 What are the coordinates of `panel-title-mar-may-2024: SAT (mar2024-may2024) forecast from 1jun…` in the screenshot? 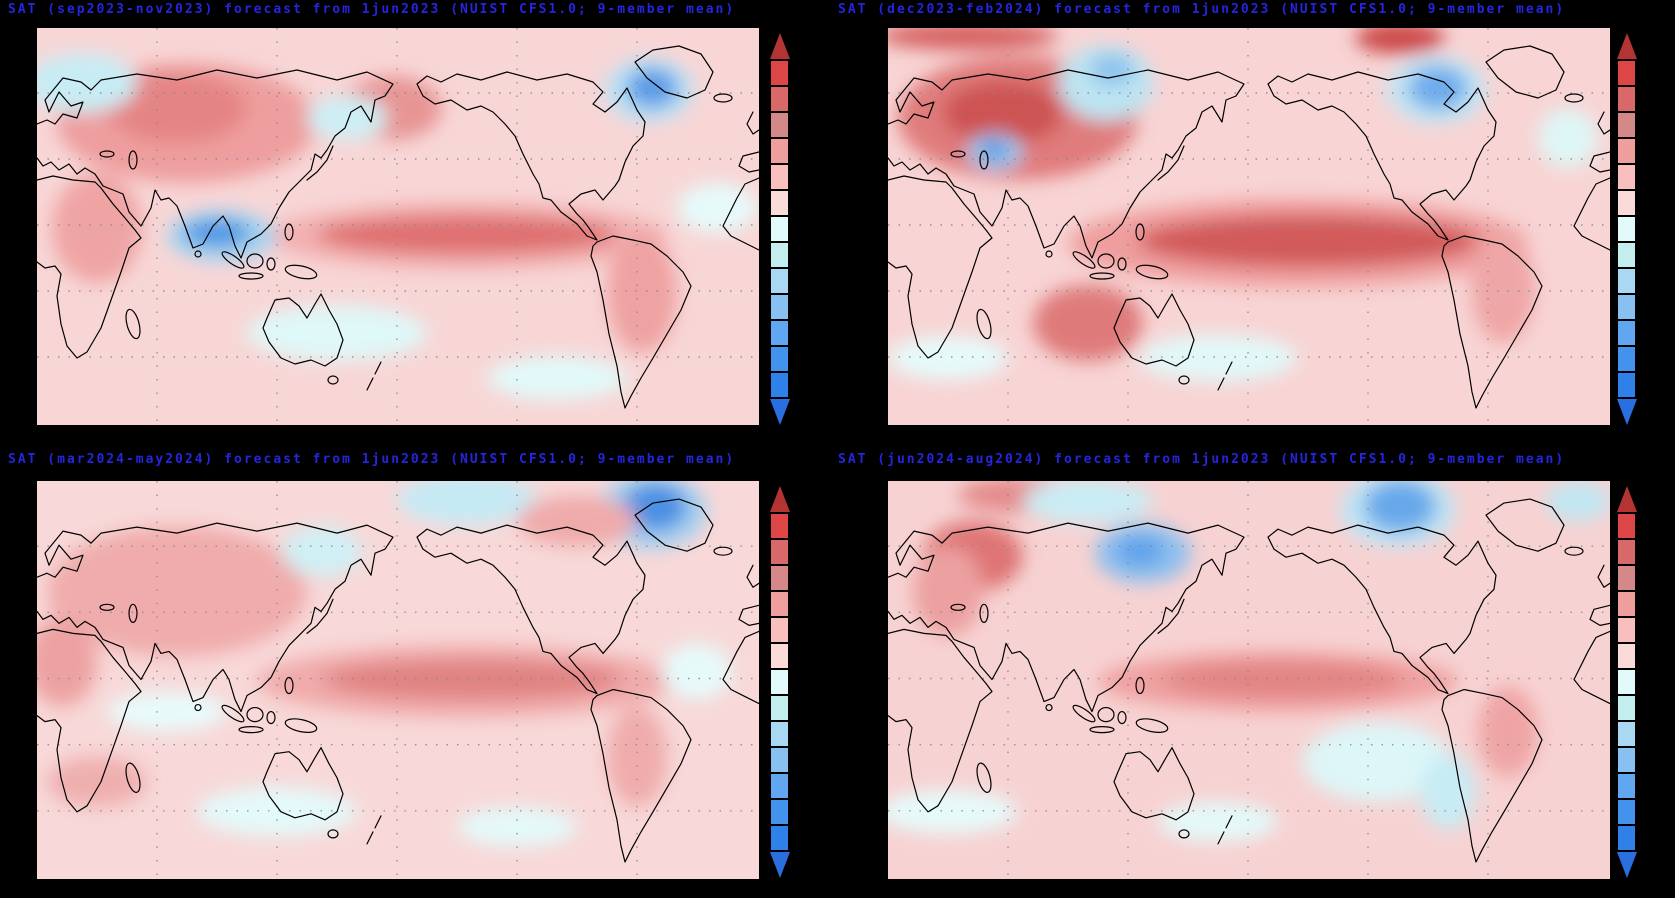 It's located at (372, 459).